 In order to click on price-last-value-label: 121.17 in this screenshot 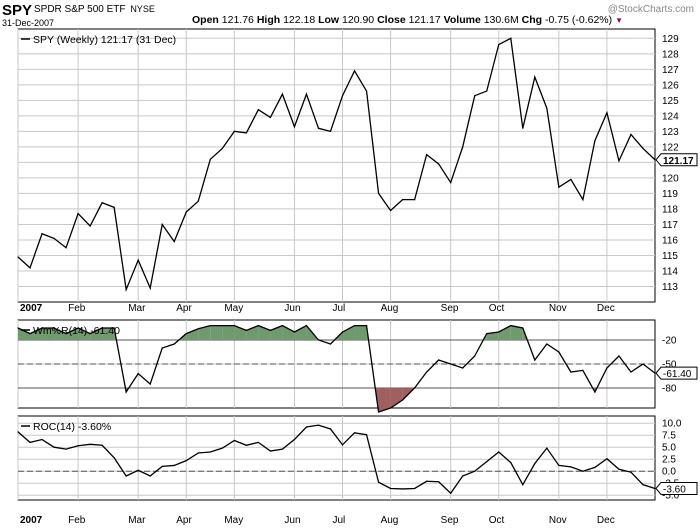, I will do `click(678, 161)`.